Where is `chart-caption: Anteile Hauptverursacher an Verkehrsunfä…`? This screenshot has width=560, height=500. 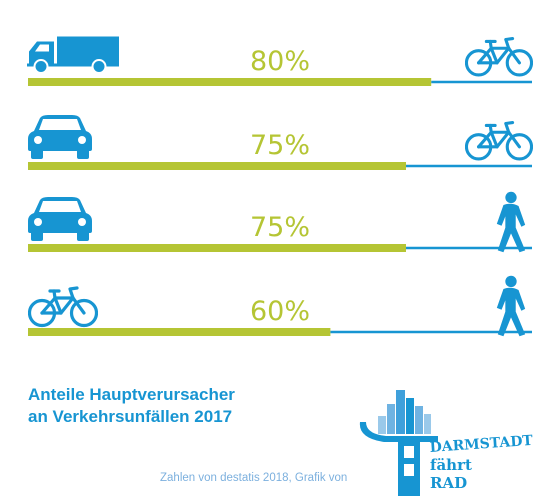
chart-caption: Anteile Hauptverursacher an Verkehrsunfä… is located at coordinates (131, 406).